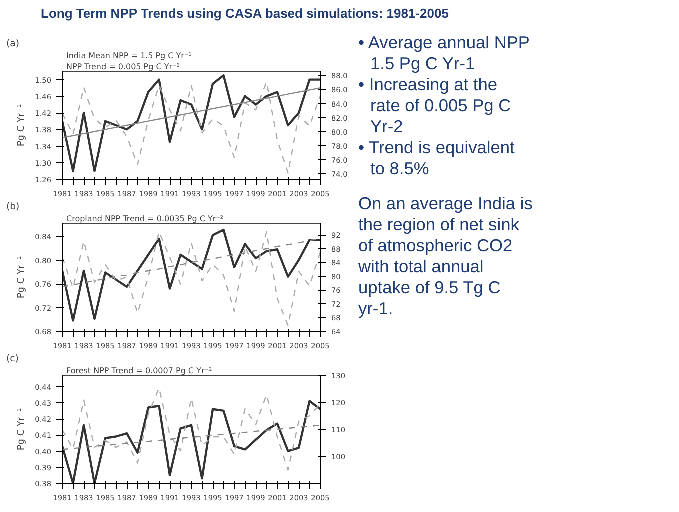  I want to click on chart-title: Long Term NPP Trends using CASA based simulations: 1981-2005, so click(244, 14).